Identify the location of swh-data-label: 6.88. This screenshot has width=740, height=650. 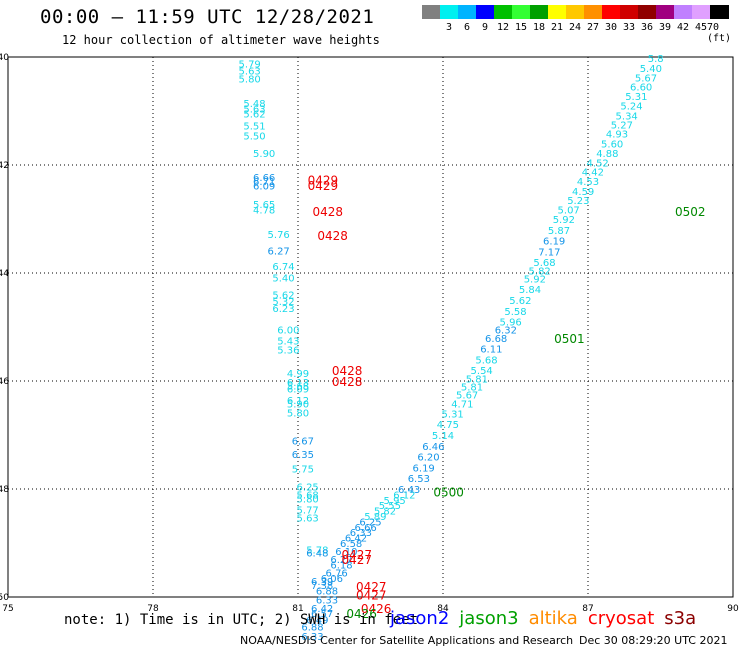
(312, 628).